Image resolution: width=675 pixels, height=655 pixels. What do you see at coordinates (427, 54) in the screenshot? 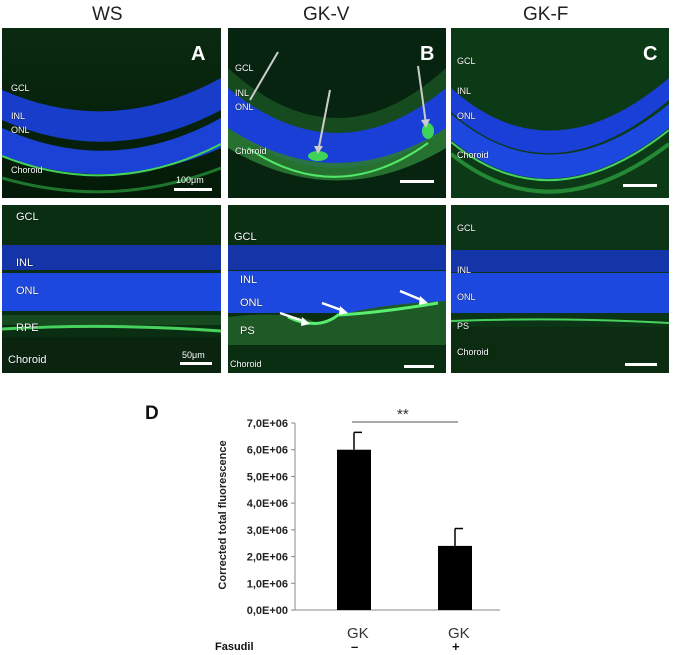
I see `panel-letter-b: B` at bounding box center [427, 54].